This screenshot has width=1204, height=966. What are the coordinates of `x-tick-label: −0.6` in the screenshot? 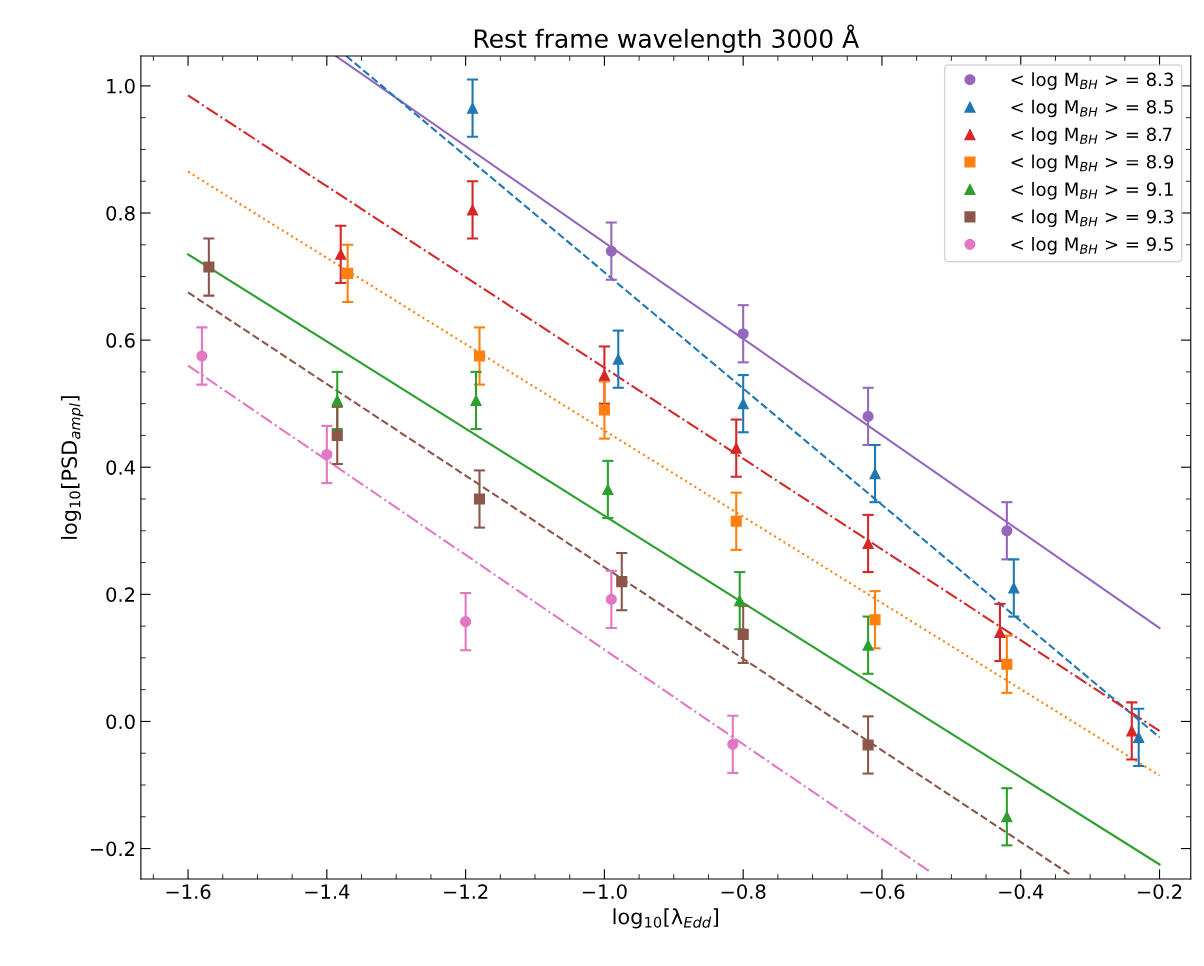 It's located at (882, 891).